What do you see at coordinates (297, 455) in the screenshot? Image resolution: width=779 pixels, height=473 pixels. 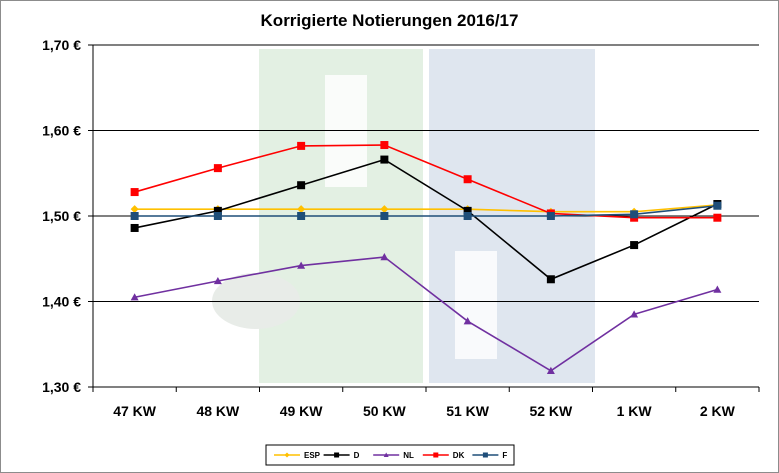 I see `legend-item-esp: ESP` at bounding box center [297, 455].